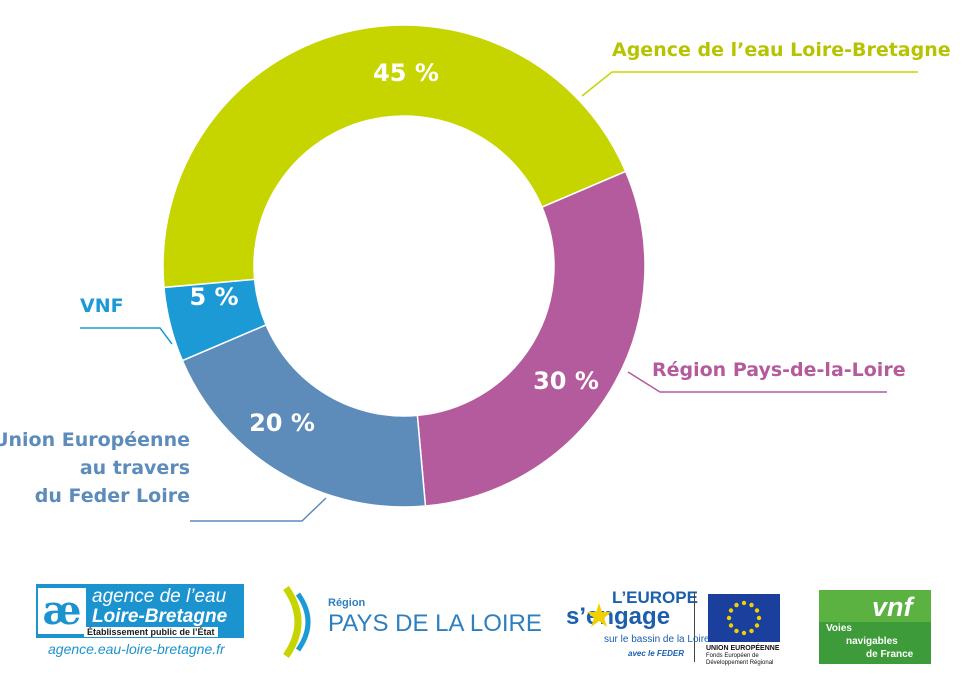 The width and height of the screenshot is (980, 678). What do you see at coordinates (740, 663) in the screenshot?
I see `eu-flag-text3: Développement Régional` at bounding box center [740, 663].